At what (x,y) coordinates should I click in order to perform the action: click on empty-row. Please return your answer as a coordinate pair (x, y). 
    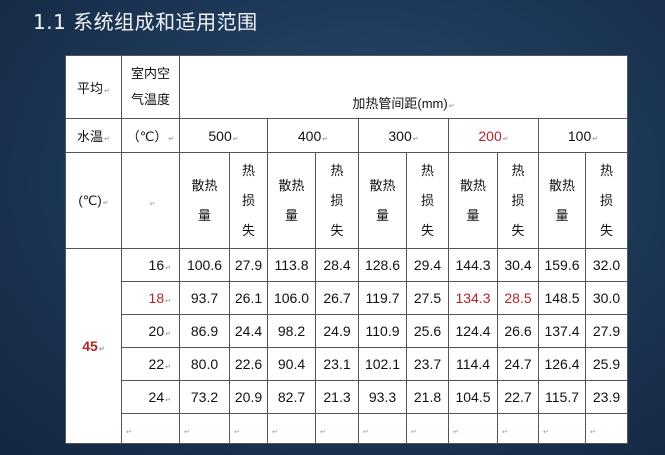
    Looking at the image, I should click on (347, 428).